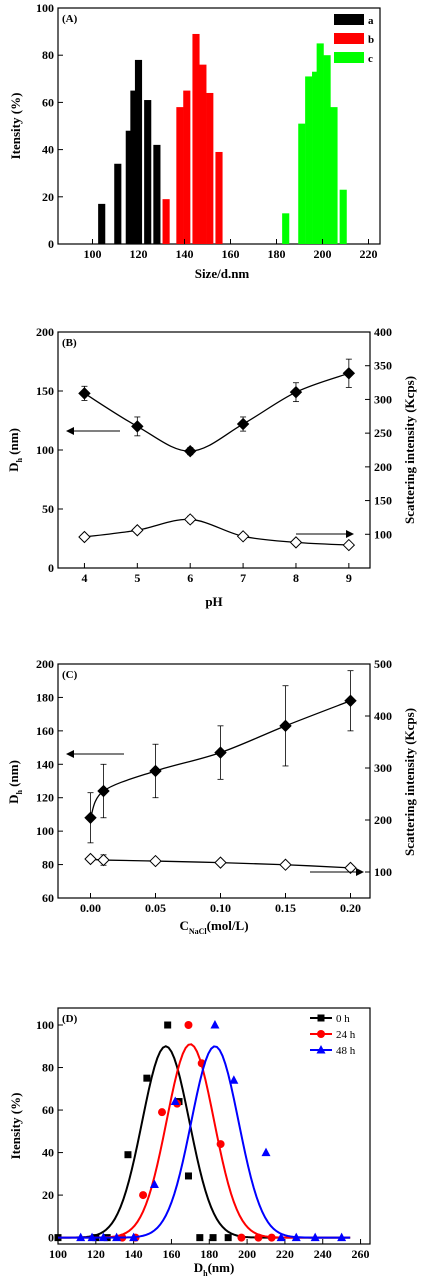 The image size is (422, 1276). I want to click on panel-a-x-tick-label: 220, so click(369, 254).